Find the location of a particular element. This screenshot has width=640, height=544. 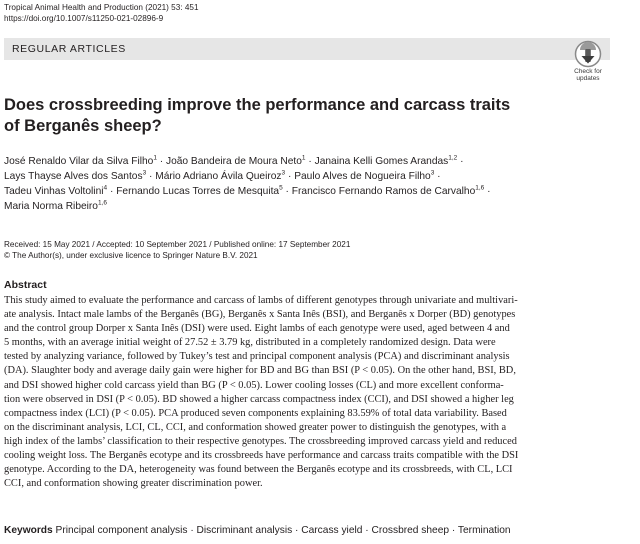

abstract-heading: Abstract is located at coordinates (25, 285).